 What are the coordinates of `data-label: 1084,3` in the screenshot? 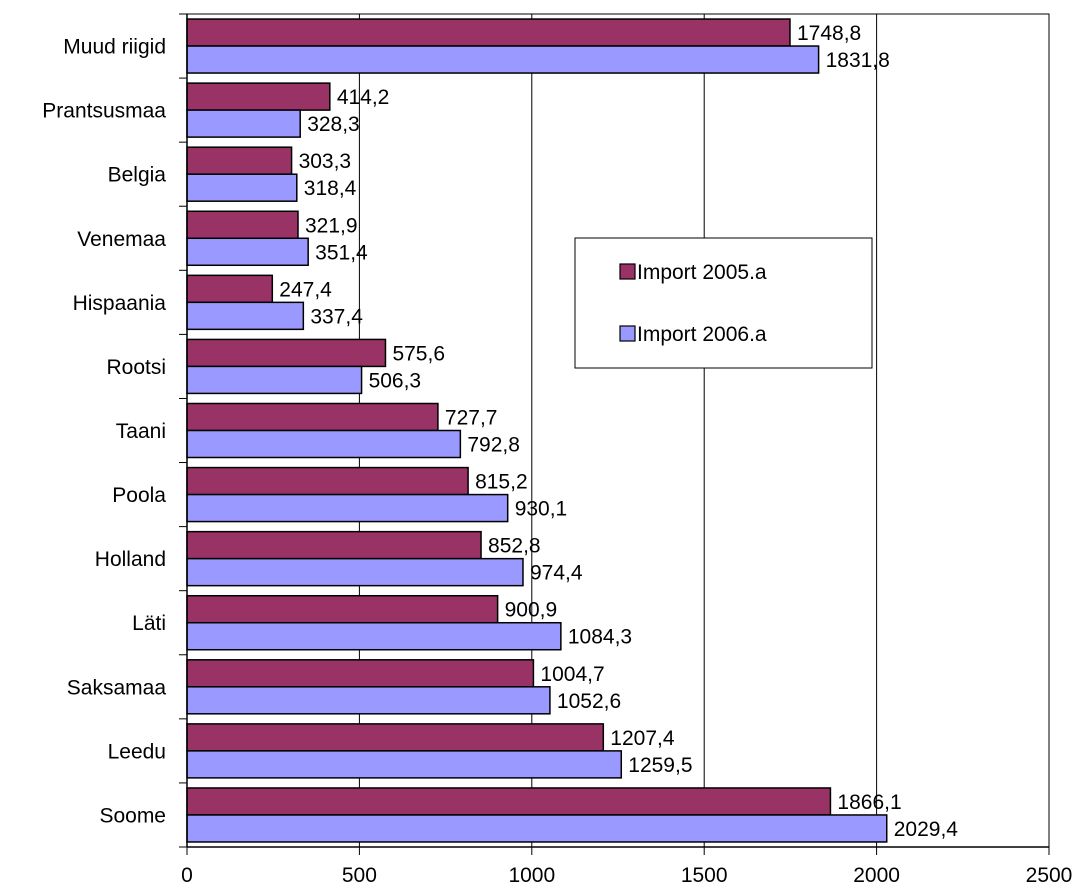 It's located at (600, 637).